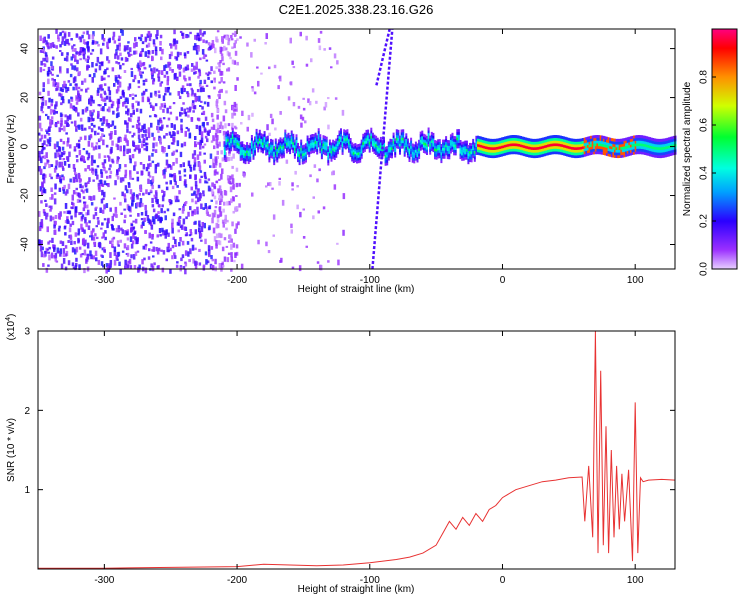  I want to click on spectrogram-y-tick-label: 40, so click(25, 49).